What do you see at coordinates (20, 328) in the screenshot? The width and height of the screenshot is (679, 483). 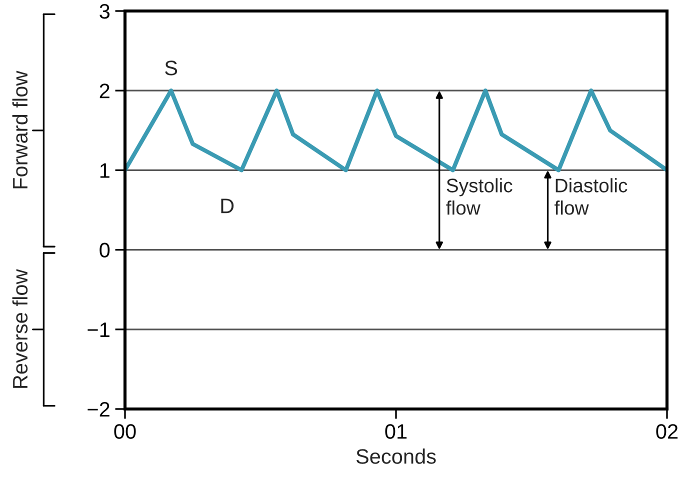 I see `text: Reverse flow` at bounding box center [20, 328].